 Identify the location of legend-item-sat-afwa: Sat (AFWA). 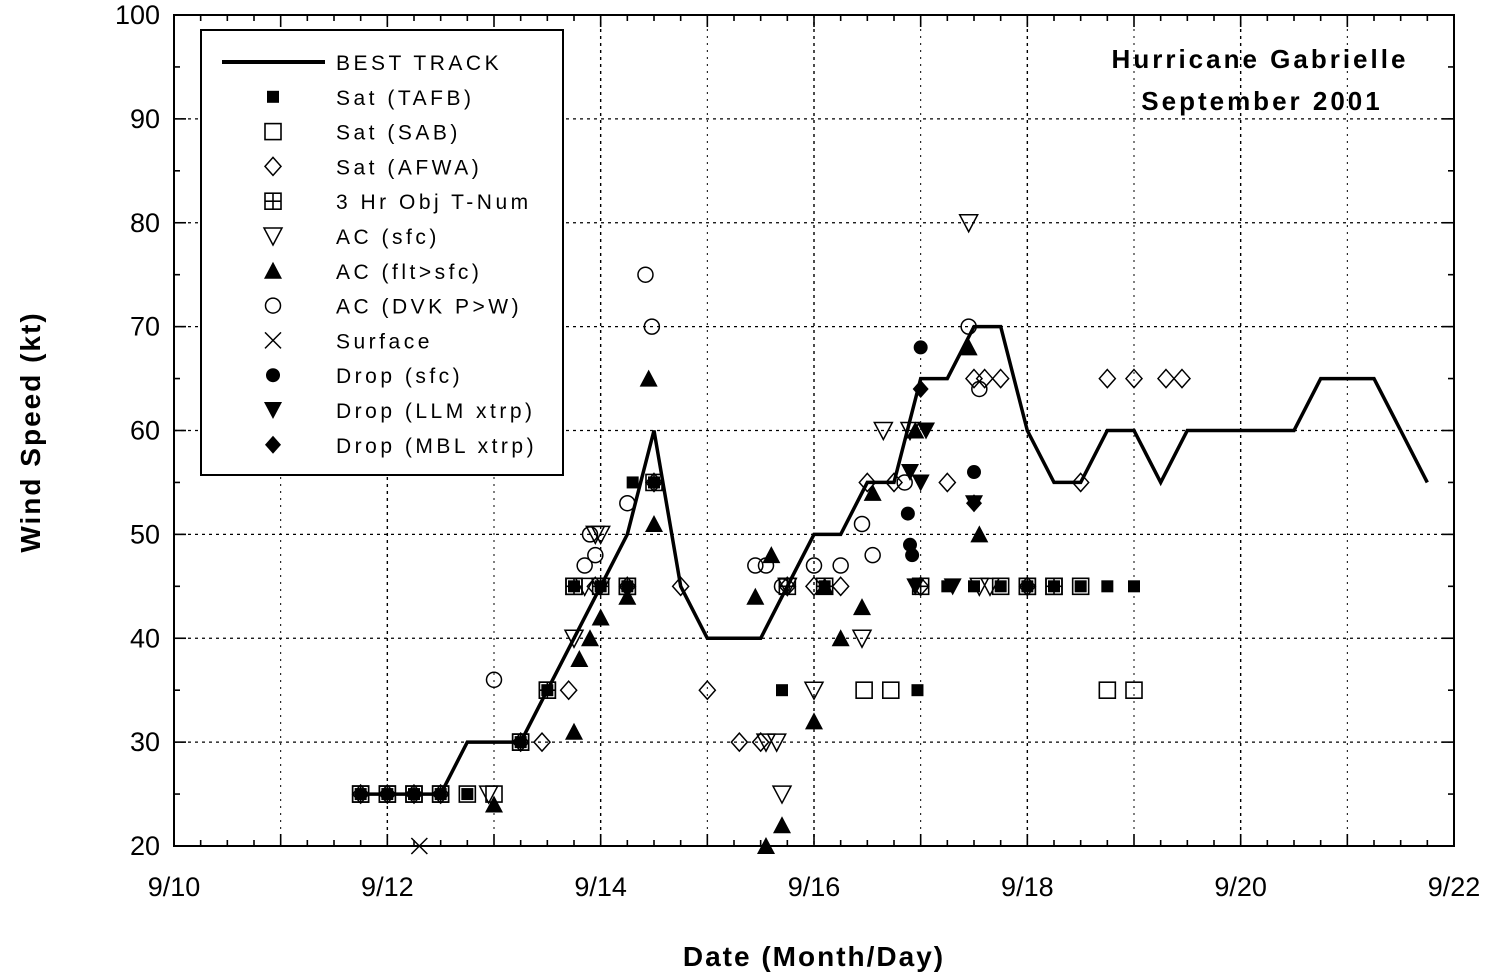
(372, 167).